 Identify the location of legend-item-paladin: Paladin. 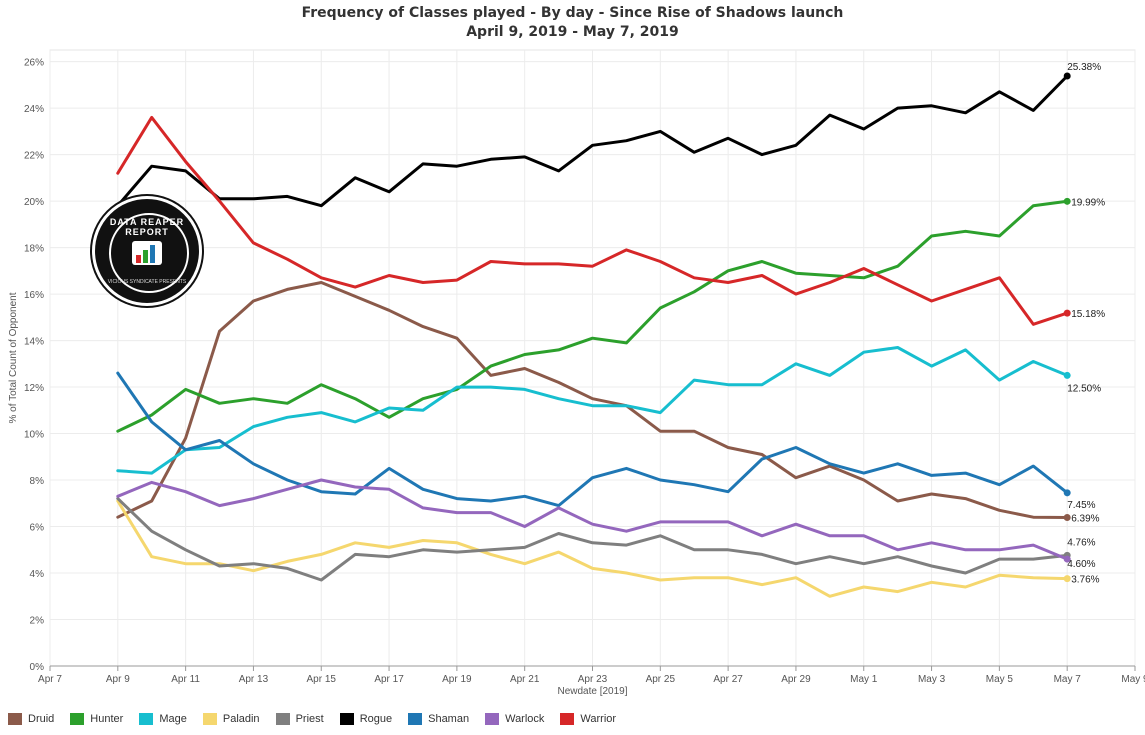
(231, 719).